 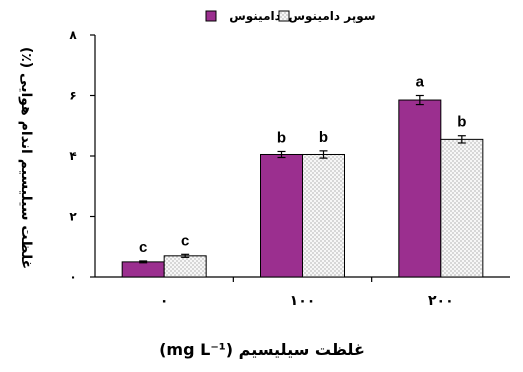 What do you see at coordinates (72, 96) in the screenshot?
I see `y-tick-label-3: ۶` at bounding box center [72, 96].